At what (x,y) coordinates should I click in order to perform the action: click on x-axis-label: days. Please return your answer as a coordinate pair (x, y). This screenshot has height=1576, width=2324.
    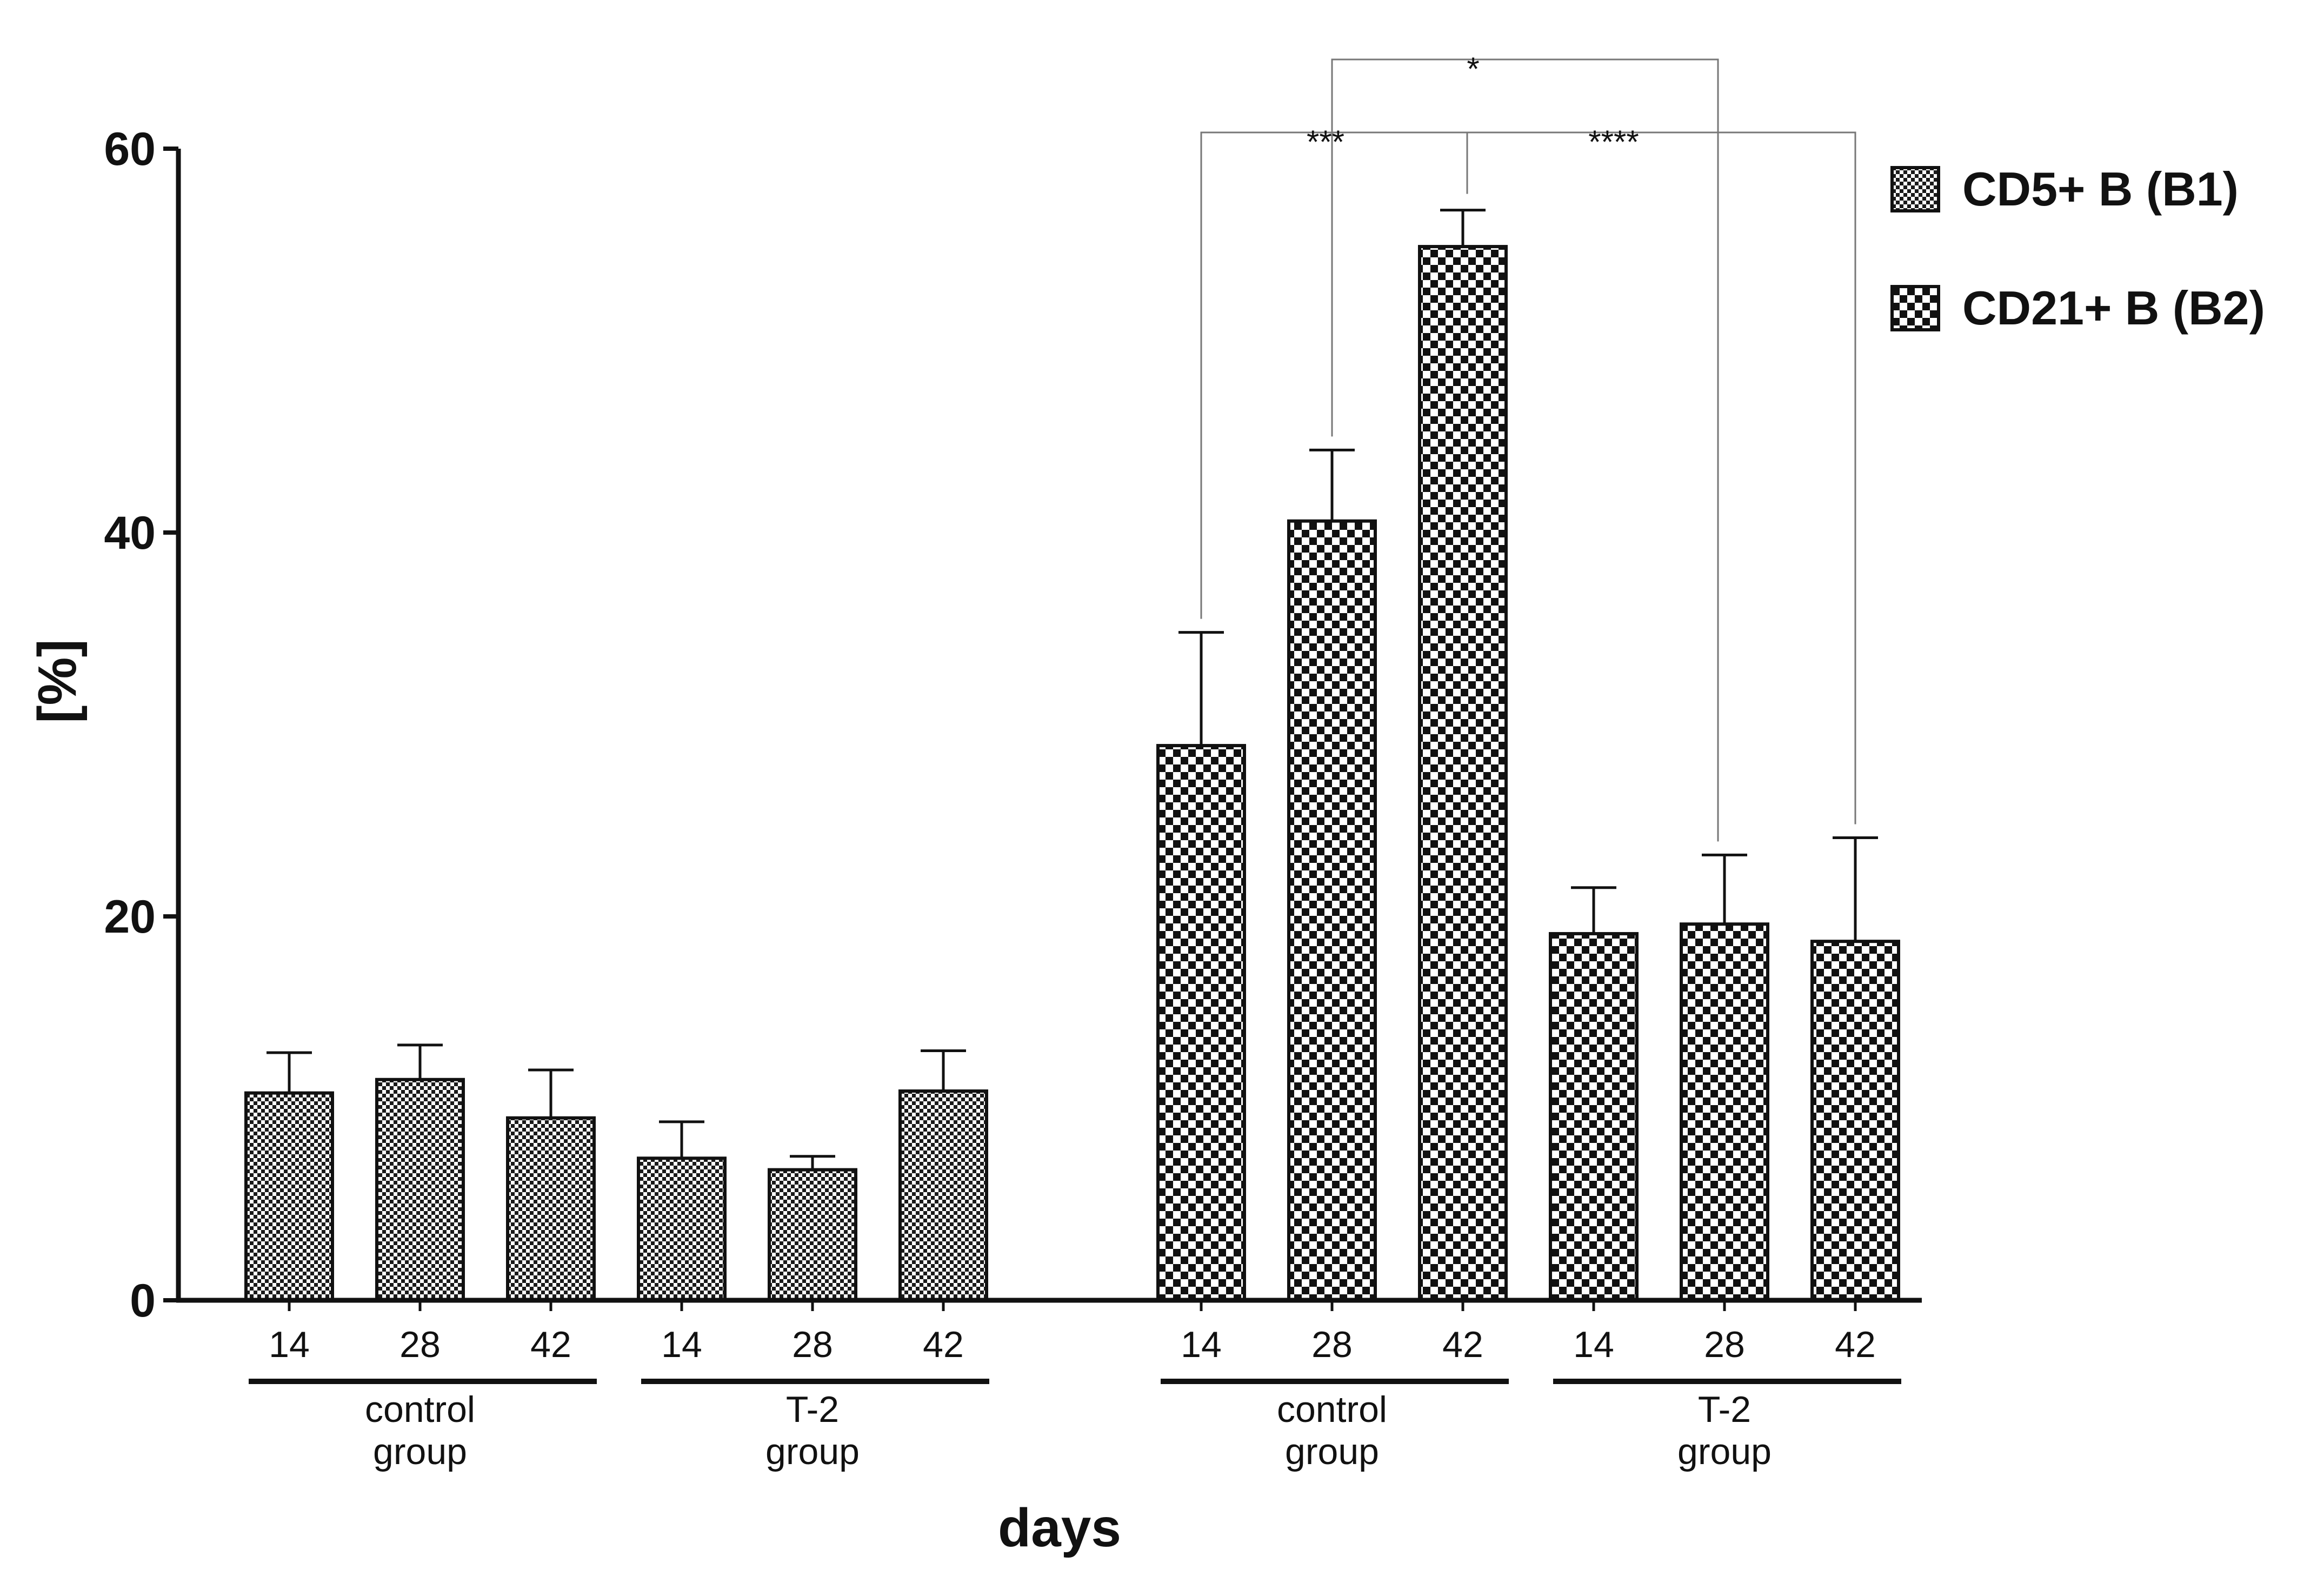
    Looking at the image, I should click on (1059, 1528).